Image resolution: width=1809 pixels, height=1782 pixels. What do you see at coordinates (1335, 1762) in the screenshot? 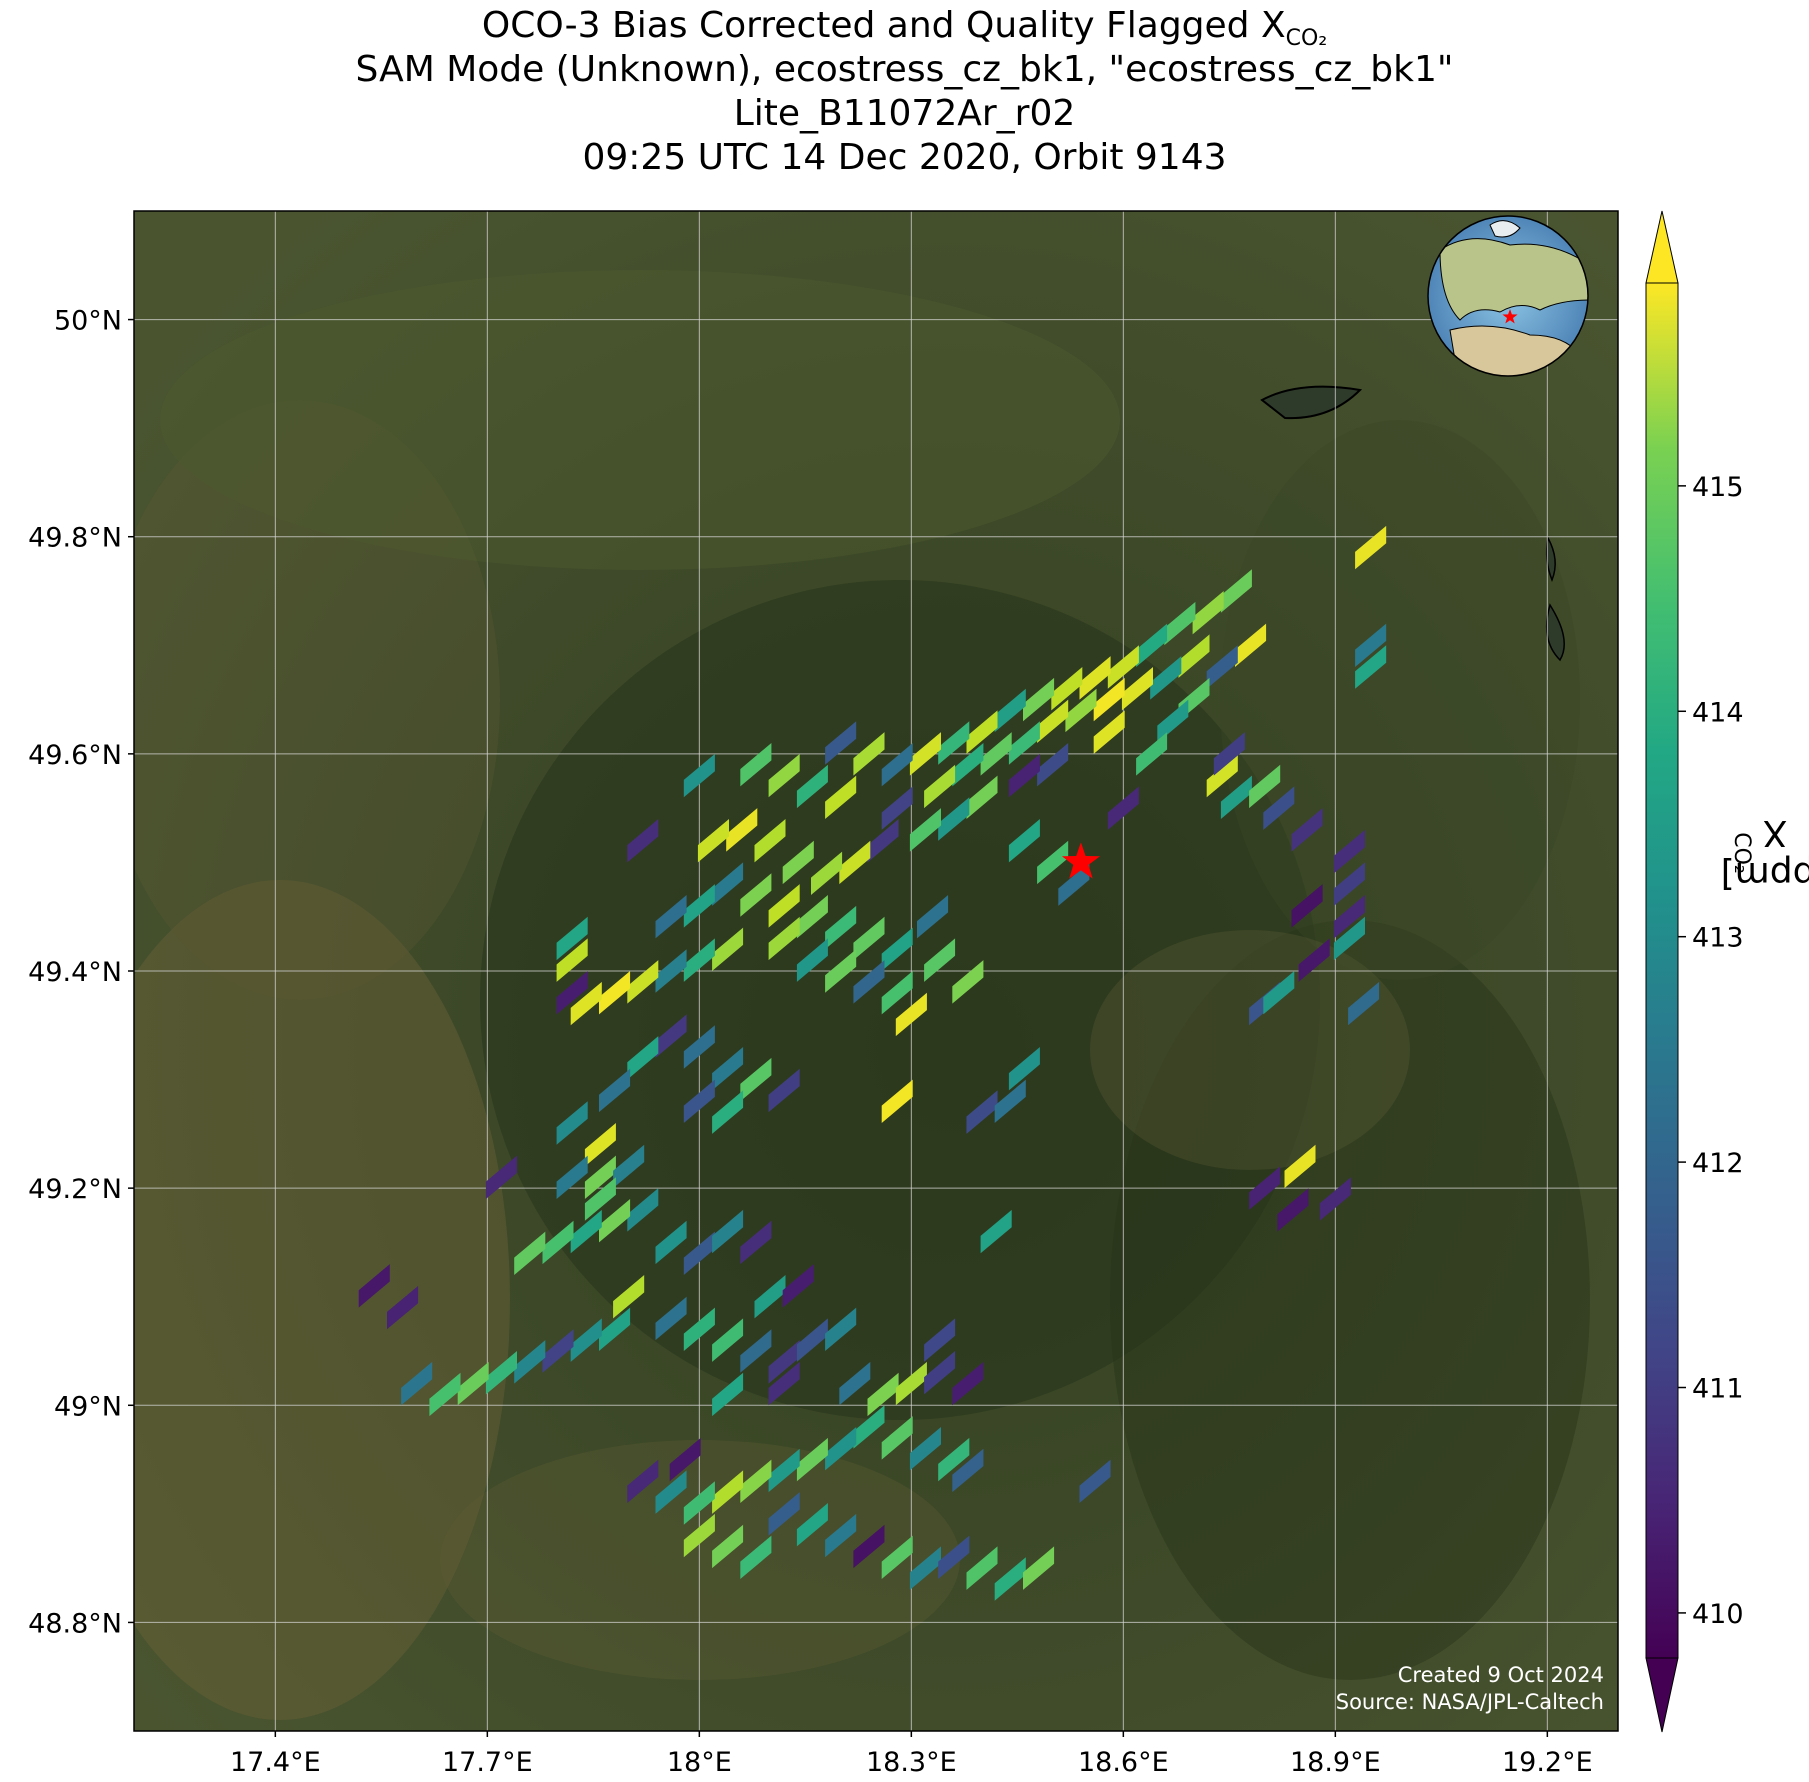
I see `lon-tick-label: 18.9°E` at bounding box center [1335, 1762].